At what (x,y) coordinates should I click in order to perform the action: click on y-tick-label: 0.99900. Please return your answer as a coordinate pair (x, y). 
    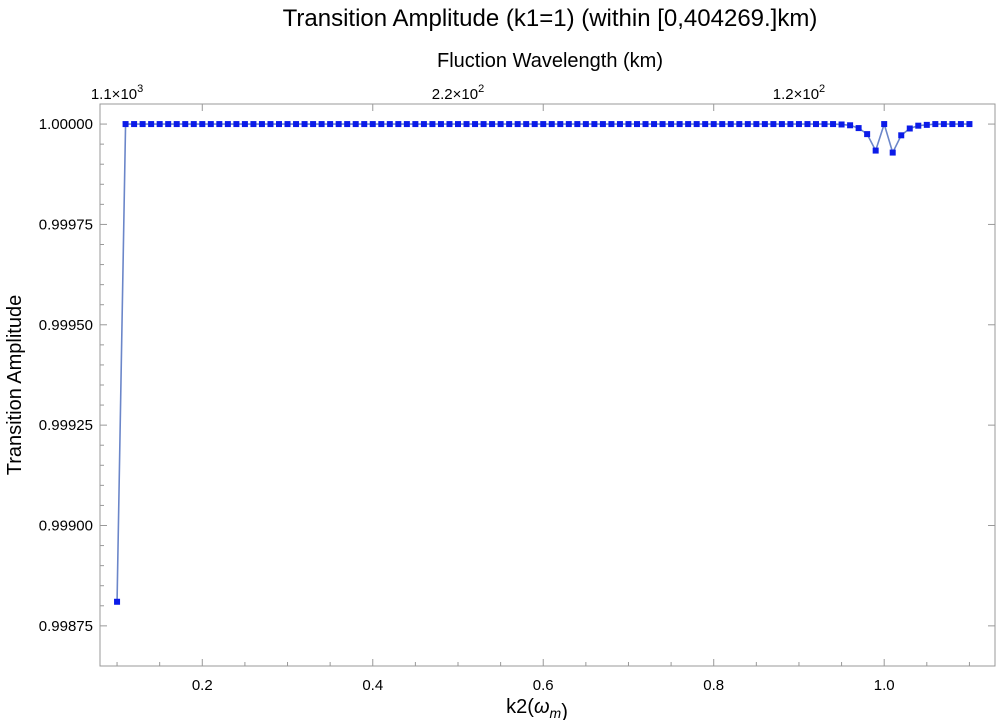
    Looking at the image, I should click on (66, 526).